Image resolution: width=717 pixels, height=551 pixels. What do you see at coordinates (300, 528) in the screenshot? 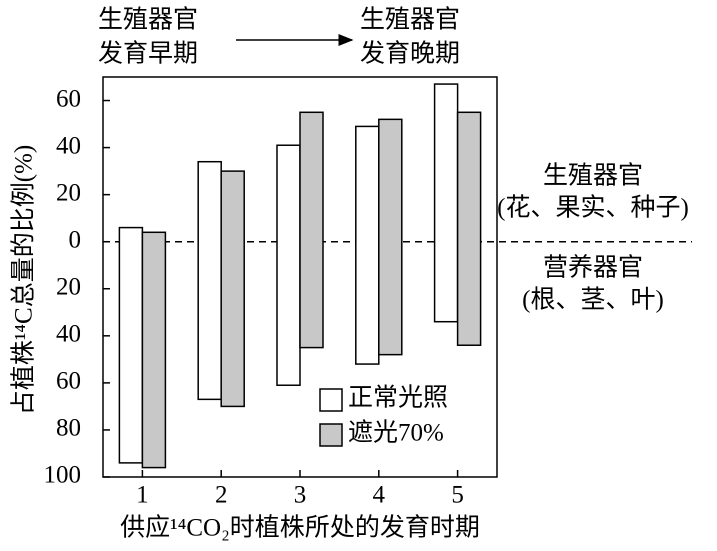
I see `x-axis-label: 供应¹⁴CO₂时植株所处的发育时期` at bounding box center [300, 528].